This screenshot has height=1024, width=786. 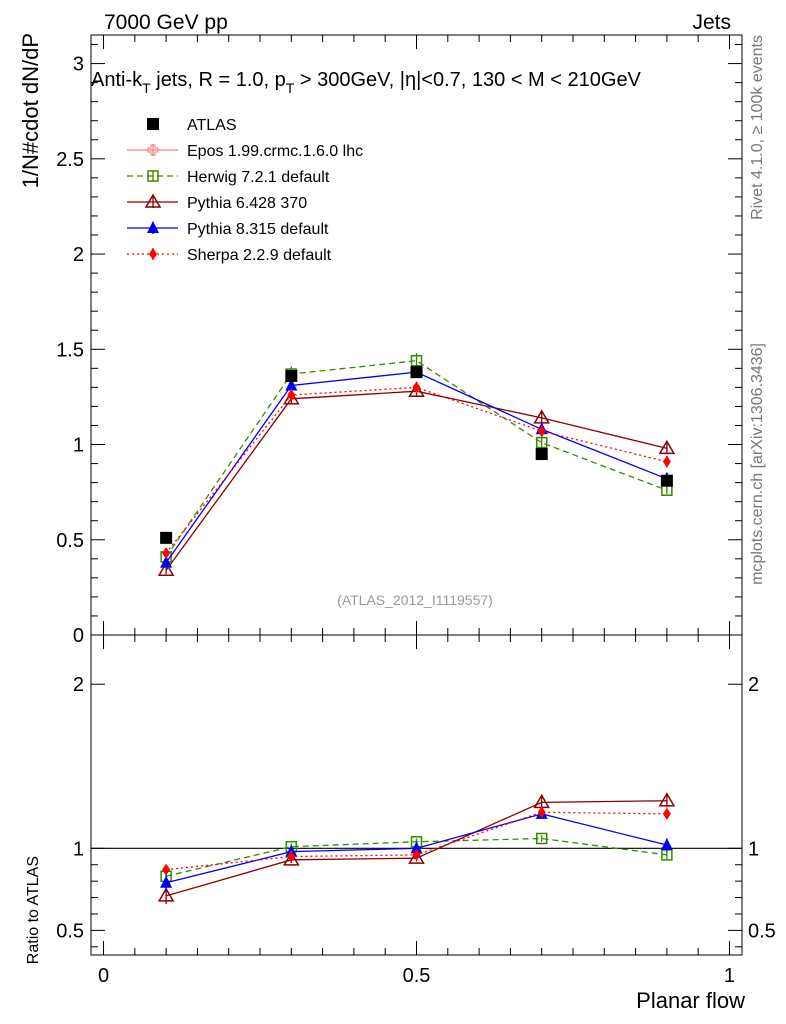 What do you see at coordinates (103, 976) in the screenshot?
I see `x-tick-label: 0` at bounding box center [103, 976].